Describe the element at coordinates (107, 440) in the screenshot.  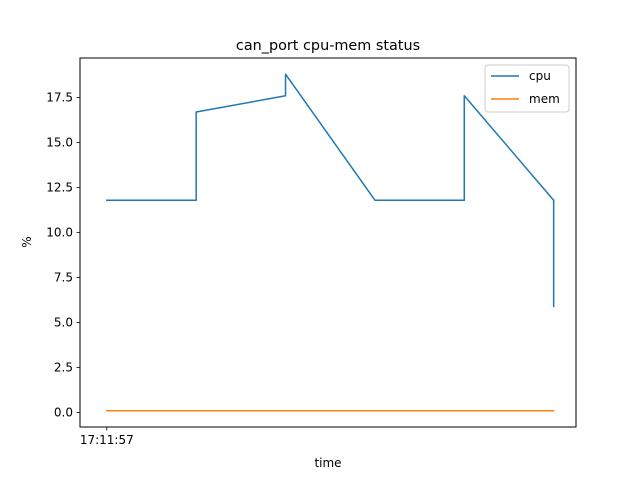
I see `x-tick-label: 17:11:57` at that location.